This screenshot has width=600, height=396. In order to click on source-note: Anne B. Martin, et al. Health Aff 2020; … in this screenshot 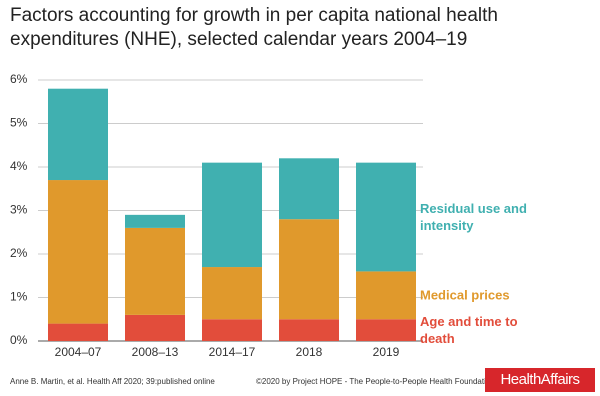, I will do `click(112, 381)`.